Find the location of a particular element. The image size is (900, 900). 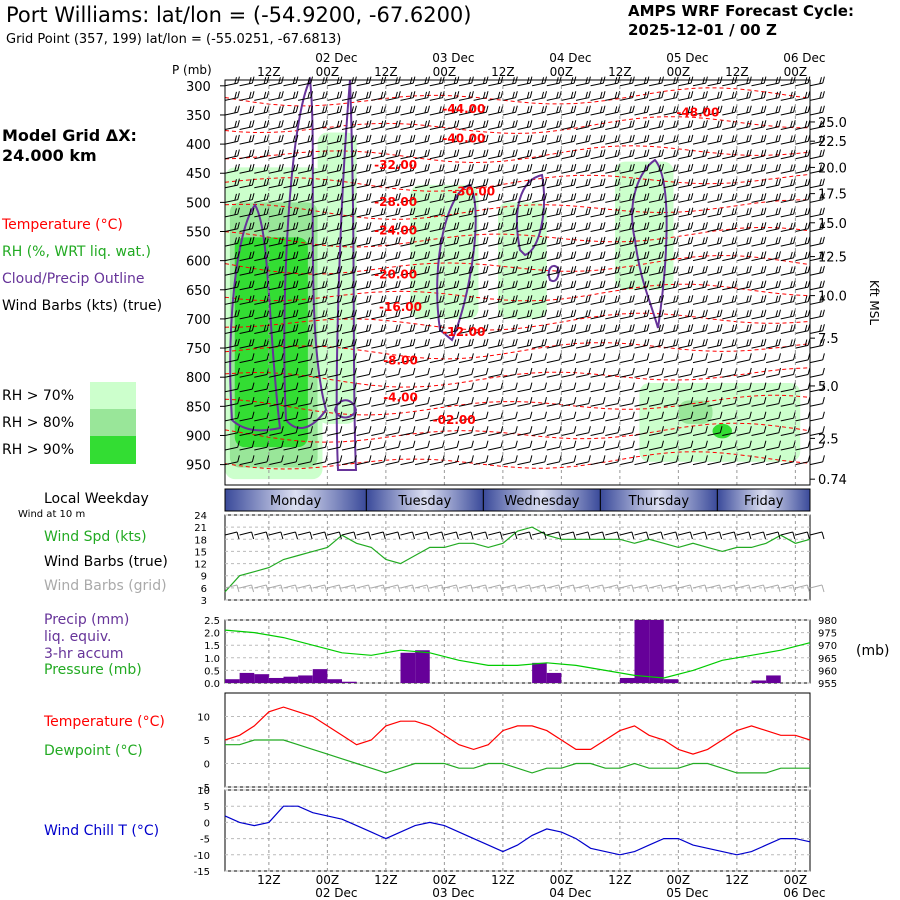

bottom-time-tick: 12Z is located at coordinates (737, 880).